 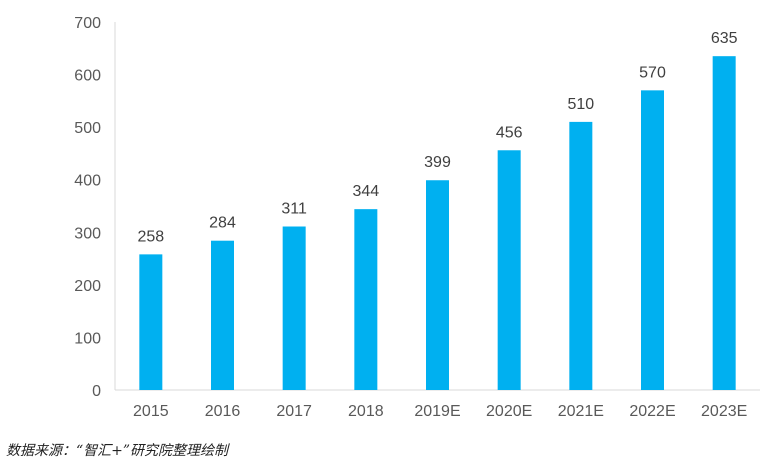 What do you see at coordinates (724, 38) in the screenshot?
I see `data-label: 635` at bounding box center [724, 38].